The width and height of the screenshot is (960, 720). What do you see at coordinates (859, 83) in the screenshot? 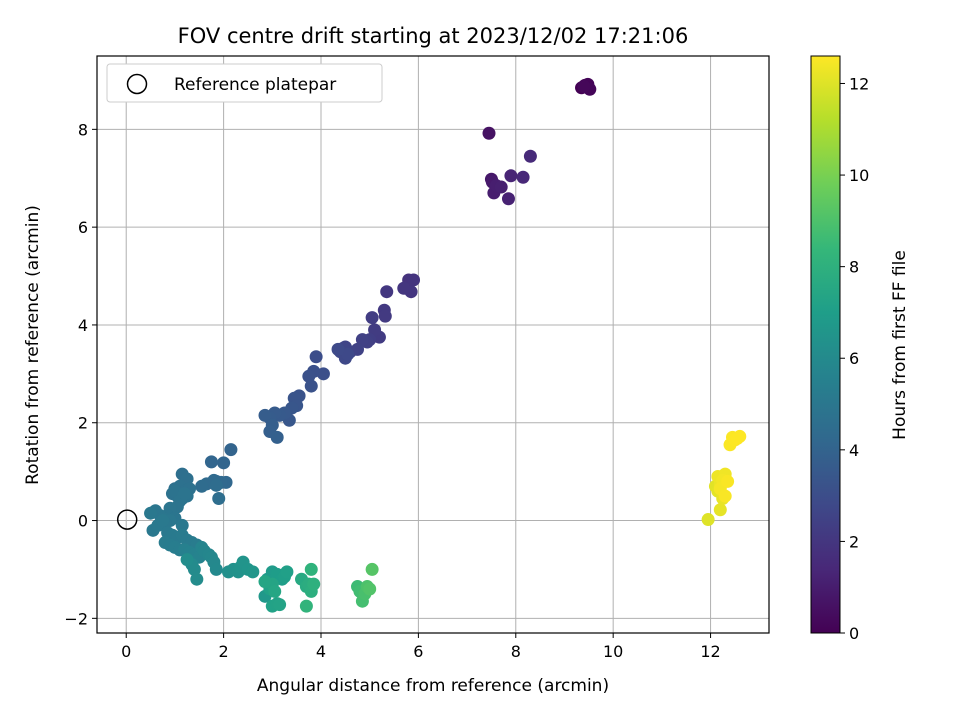
I see `colorbar-tick-label: 12` at bounding box center [859, 83].